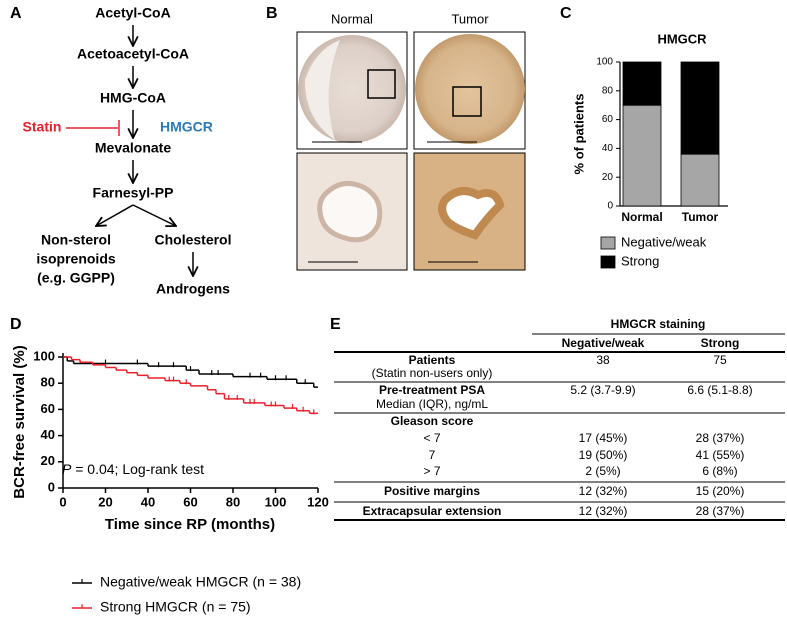 This screenshot has width=787, height=636. What do you see at coordinates (133, 54) in the screenshot?
I see `node: Acetoacetyl-CoA` at bounding box center [133, 54].